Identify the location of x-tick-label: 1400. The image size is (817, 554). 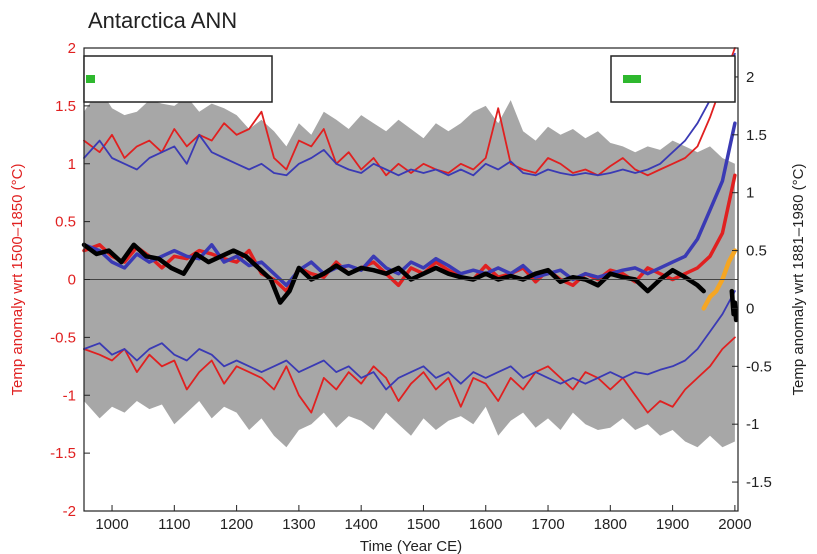
(360, 524).